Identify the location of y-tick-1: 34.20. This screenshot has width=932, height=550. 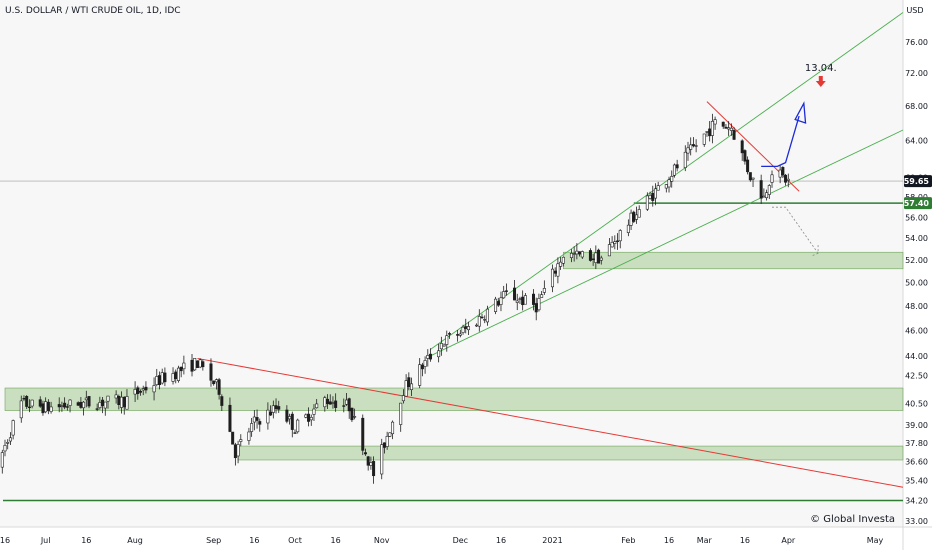
(916, 500).